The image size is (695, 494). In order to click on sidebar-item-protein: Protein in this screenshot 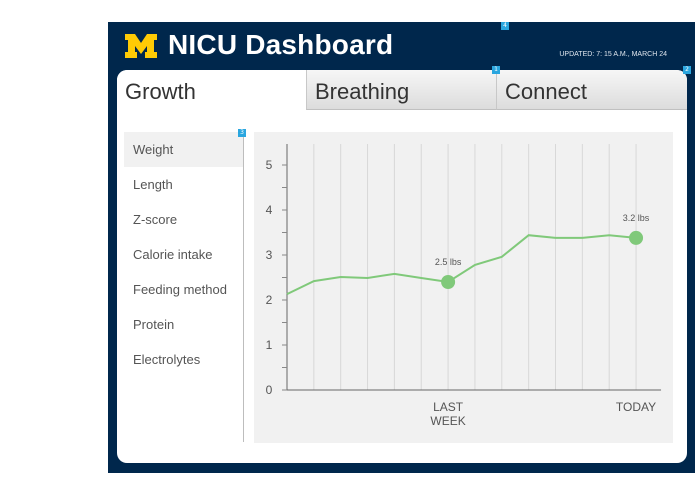, I will do `click(154, 324)`.